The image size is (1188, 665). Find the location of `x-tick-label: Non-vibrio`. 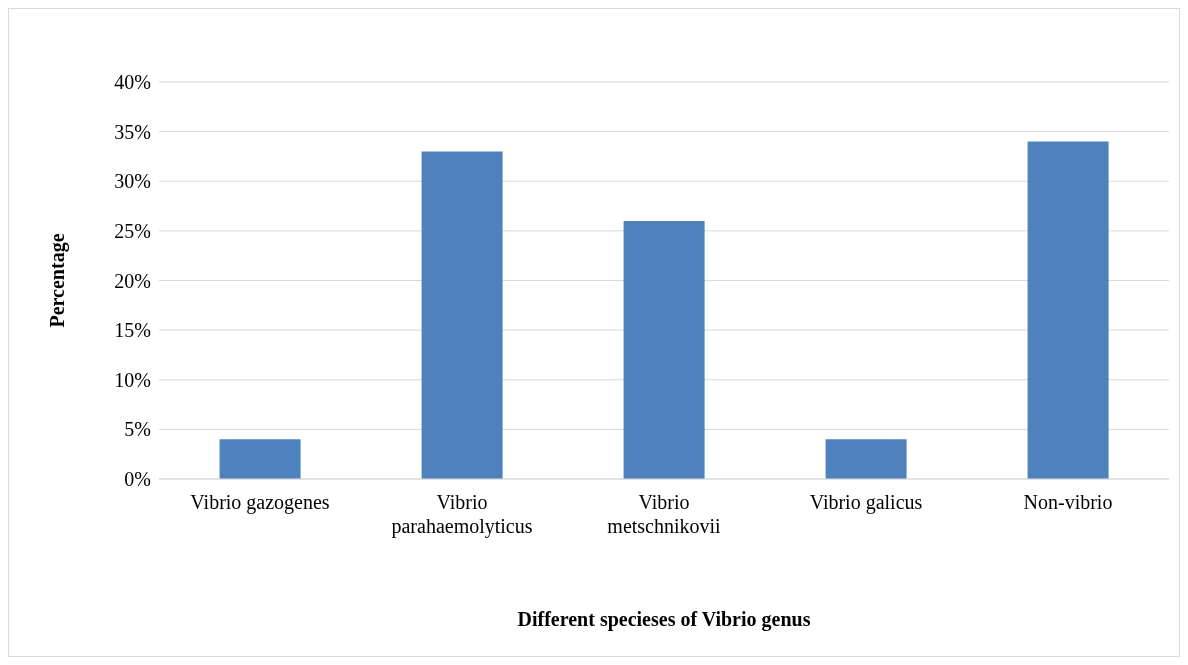

x-tick-label: Non-vibrio is located at coordinates (1068, 502).